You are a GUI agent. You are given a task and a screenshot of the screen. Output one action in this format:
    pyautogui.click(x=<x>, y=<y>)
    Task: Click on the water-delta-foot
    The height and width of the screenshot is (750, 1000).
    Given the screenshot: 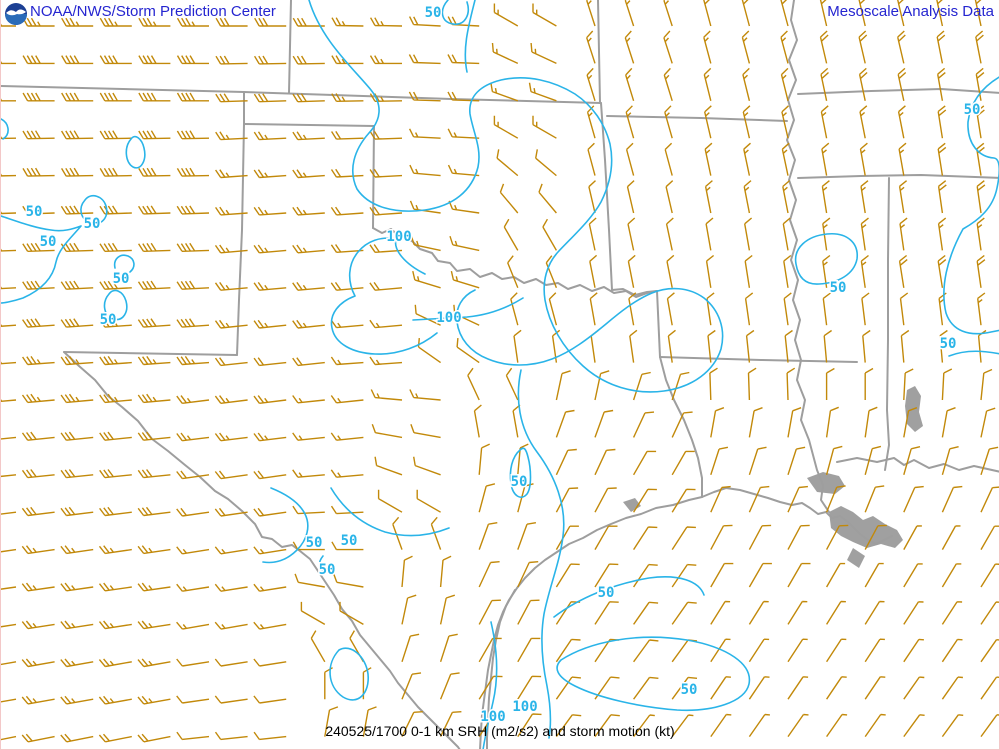 What is the action you would take?
    pyautogui.click(x=856, y=558)
    